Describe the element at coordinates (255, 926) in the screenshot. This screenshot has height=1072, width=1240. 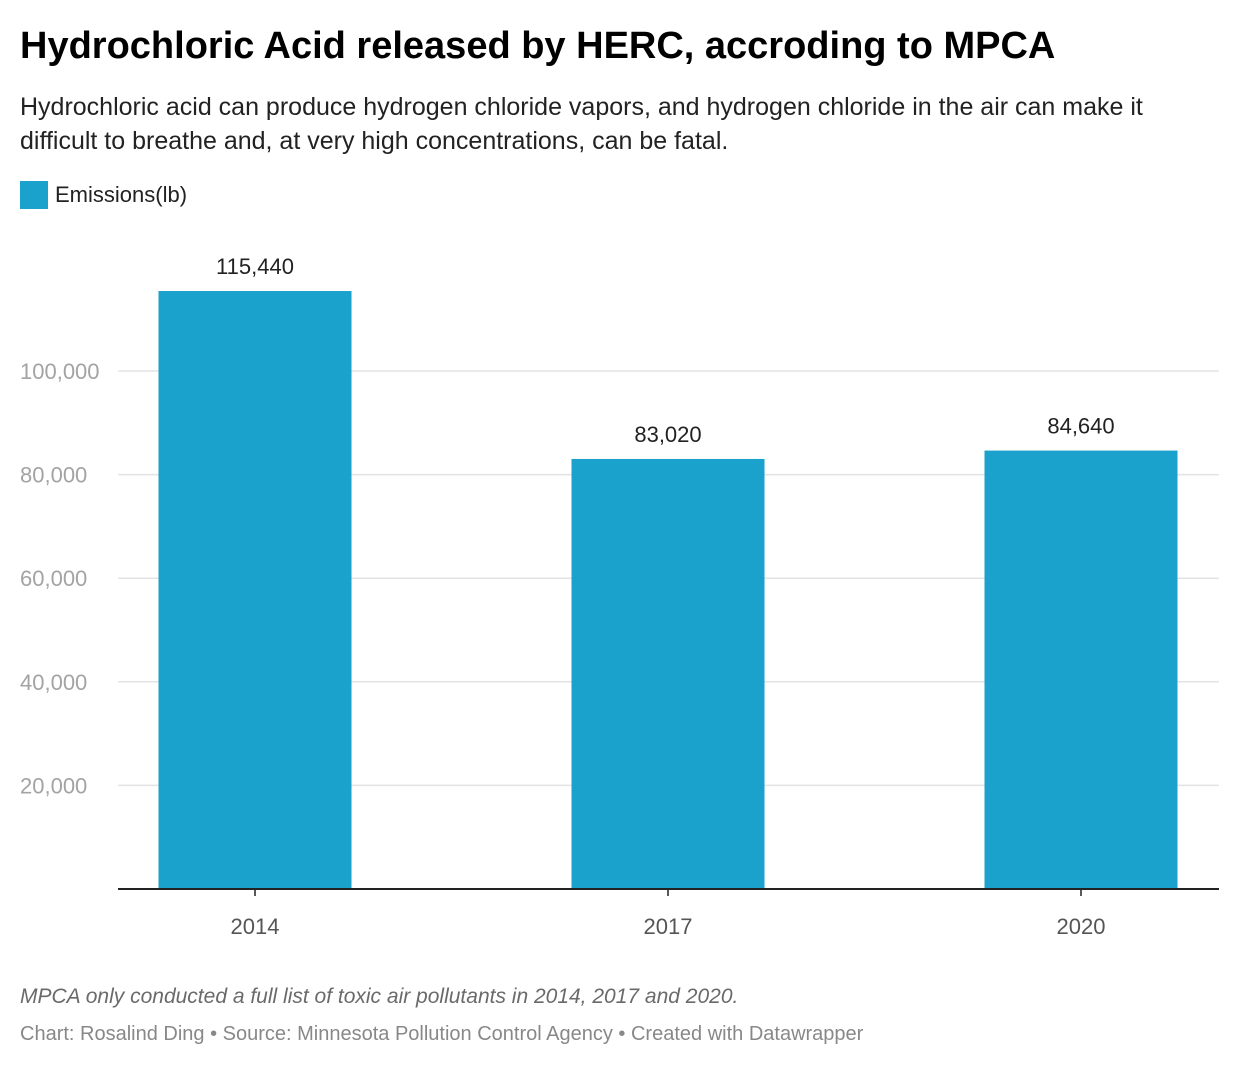
I see `x-tick-label: 2014` at that location.